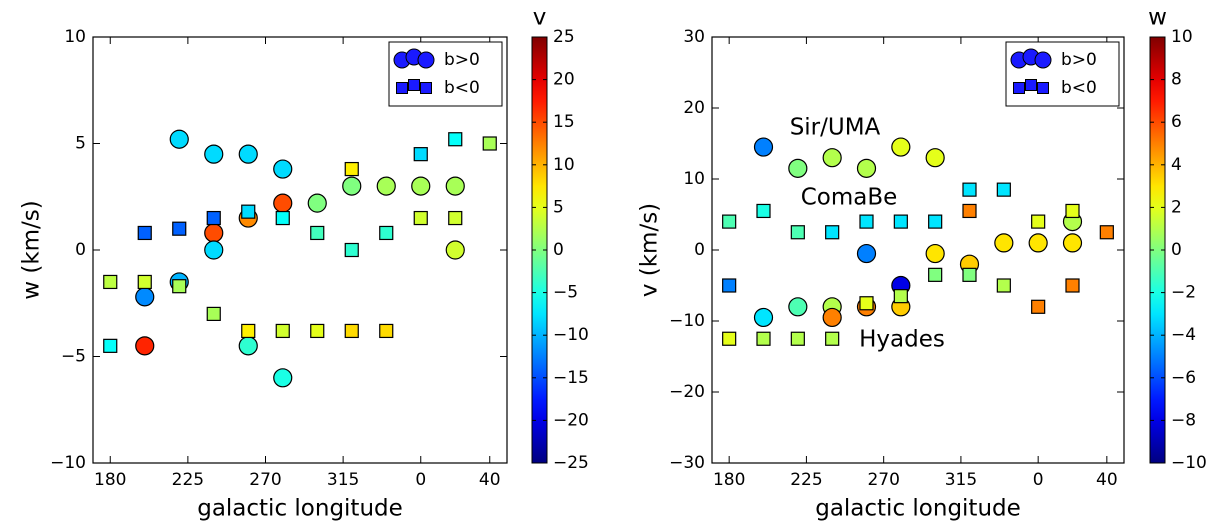  What do you see at coordinates (571, 463) in the screenshot?
I see `colorbar-tick-label: −25` at bounding box center [571, 463].